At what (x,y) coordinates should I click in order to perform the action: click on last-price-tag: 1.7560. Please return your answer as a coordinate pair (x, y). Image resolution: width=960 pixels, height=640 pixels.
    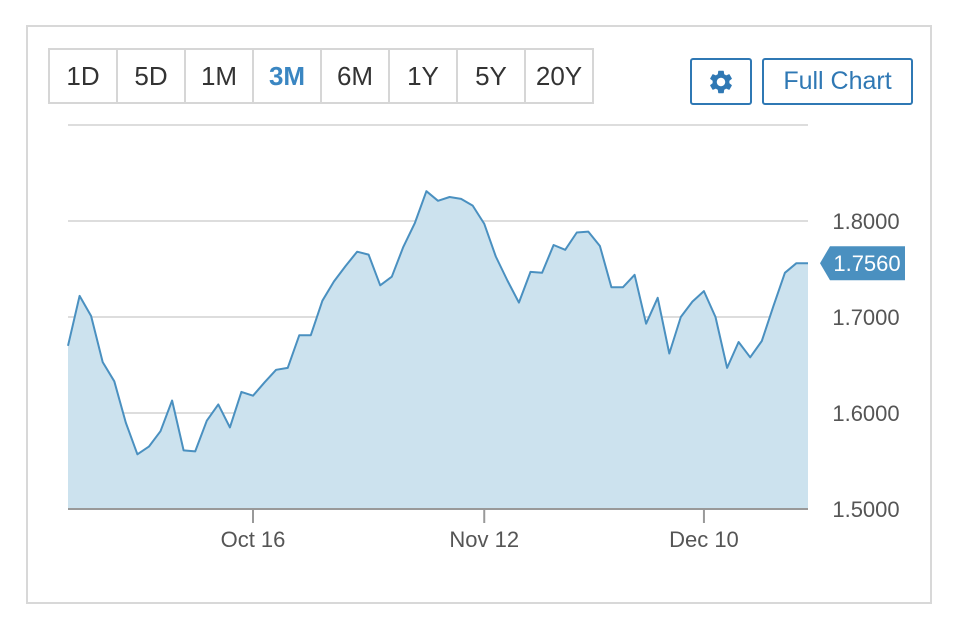
    Looking at the image, I should click on (862, 263).